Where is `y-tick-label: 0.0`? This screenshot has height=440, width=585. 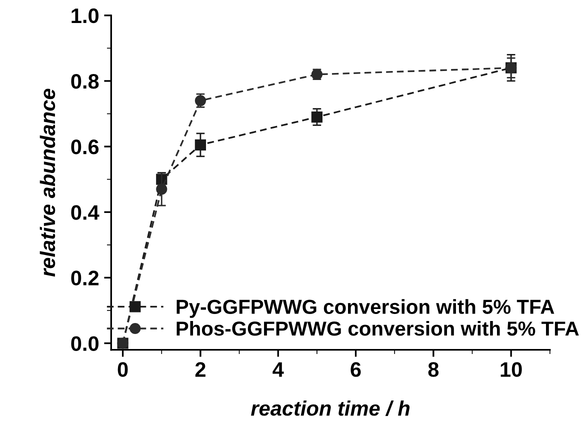 y-tick-label: 0.0 is located at coordinates (84, 343).